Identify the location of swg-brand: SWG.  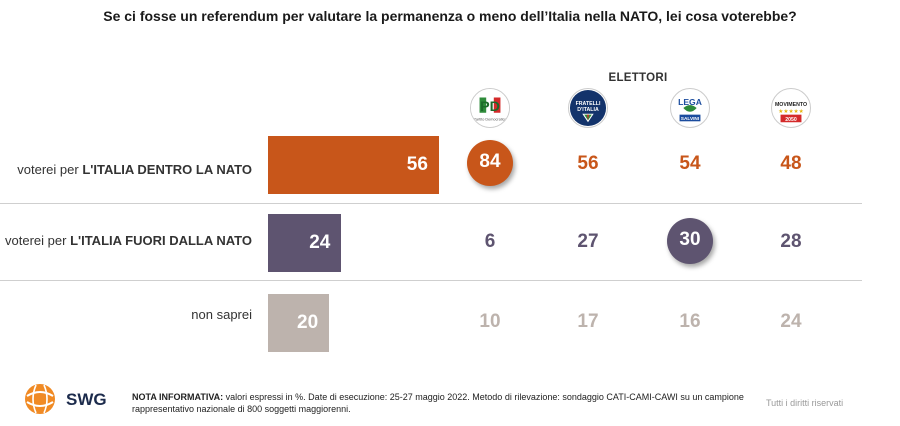
(86, 399).